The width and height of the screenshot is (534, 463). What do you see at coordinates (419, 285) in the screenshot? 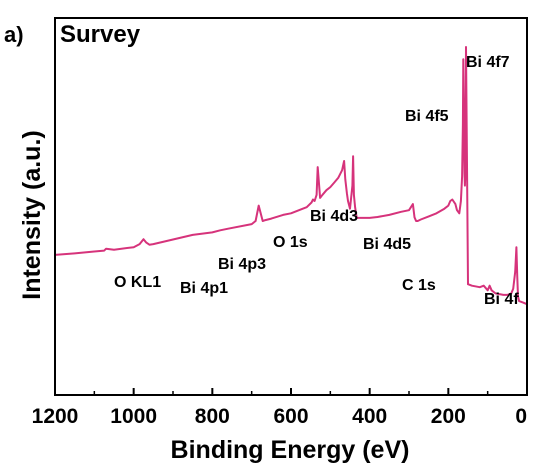
I see `peak-annotation-label: C 1s` at bounding box center [419, 285].